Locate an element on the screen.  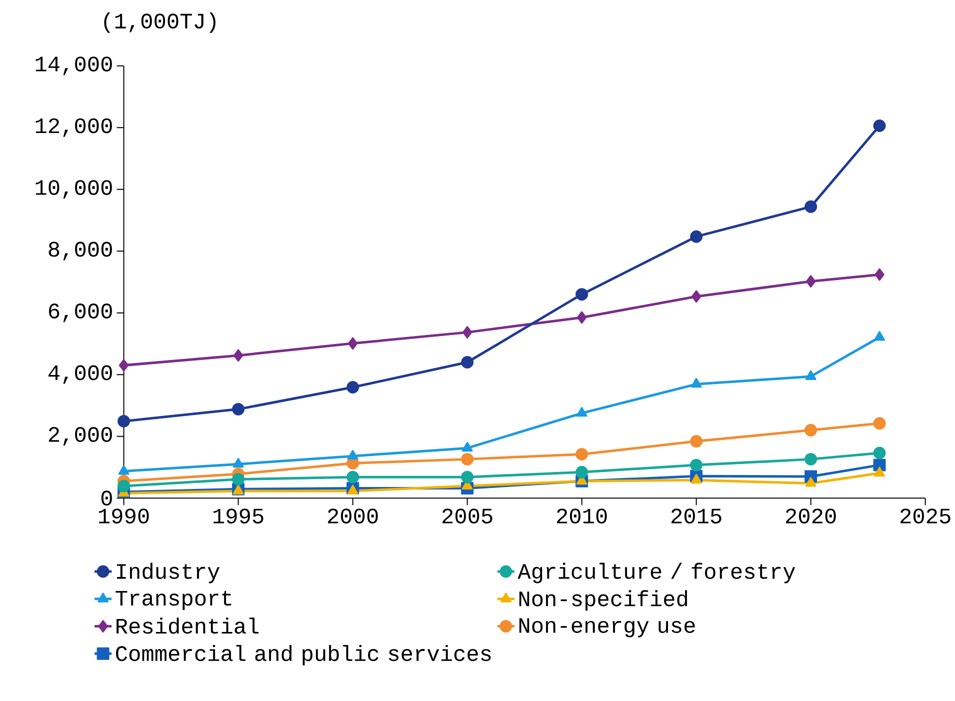
y-axis-title: (1,000TJ) is located at coordinates (160, 23).